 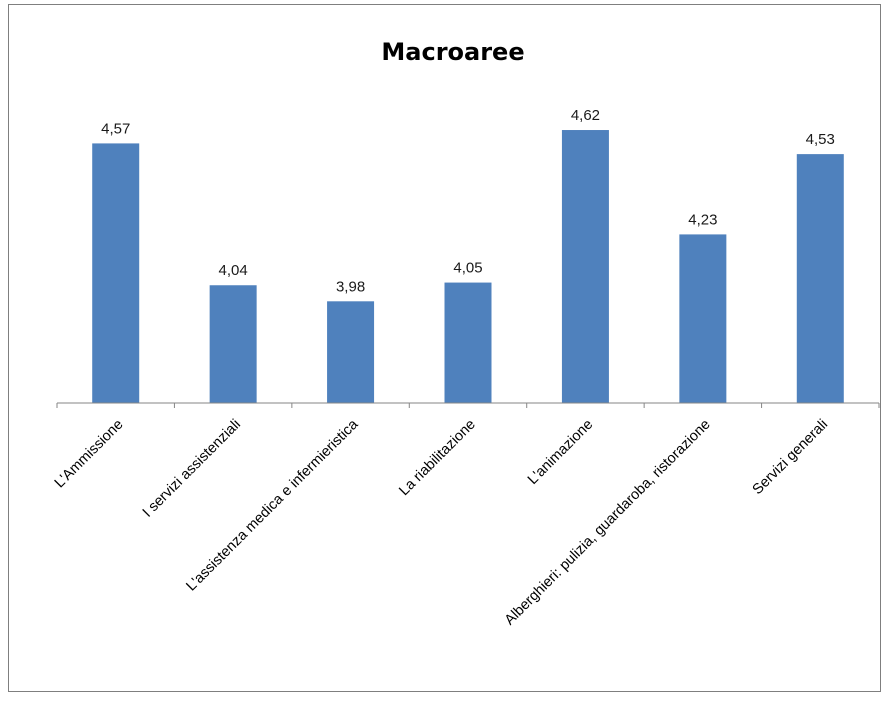 What do you see at coordinates (437, 458) in the screenshot?
I see `x-tick-label-4: La riabilitazione` at bounding box center [437, 458].